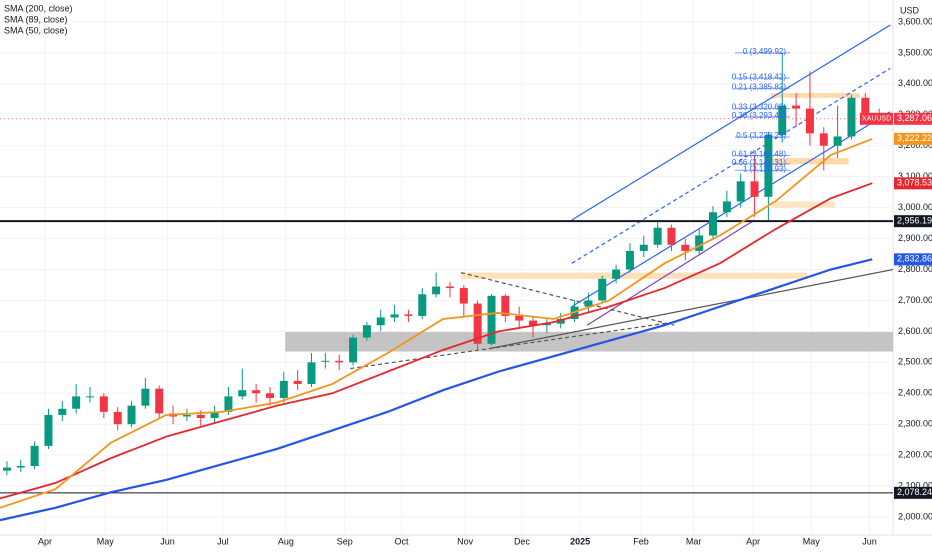 Image resolution: width=932 pixels, height=555 pixels. What do you see at coordinates (759, 162) in the screenshot?
I see `fib-label: 0.66 (3,141.31)` at bounding box center [759, 162].